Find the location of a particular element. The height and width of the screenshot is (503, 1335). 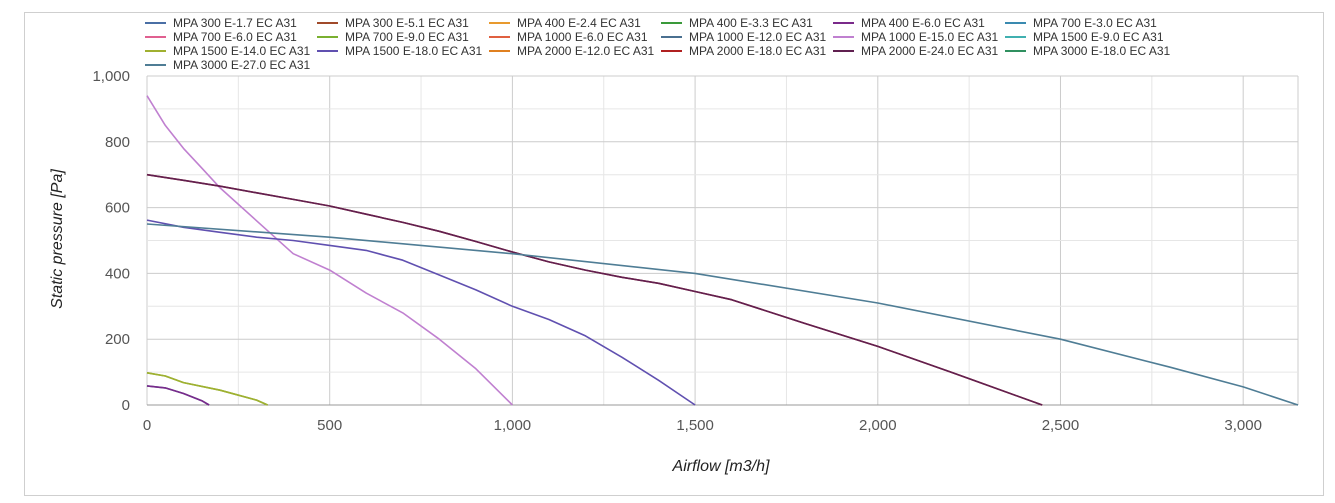

y-tick-label: 800 is located at coordinates (117, 142).